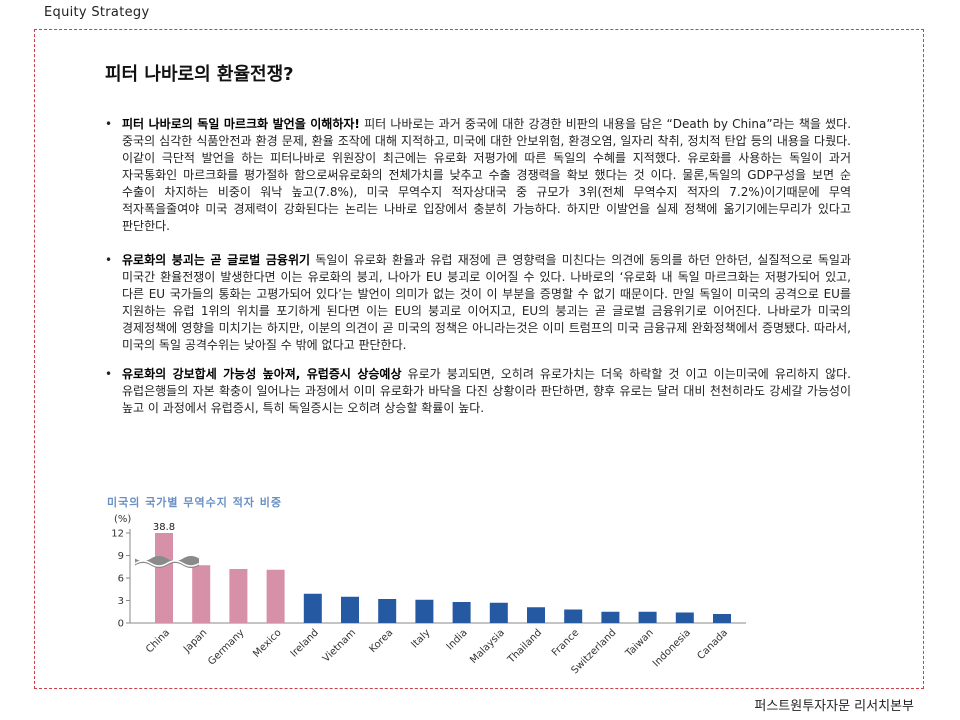 Image resolution: width=960 pixels, height=720 pixels. I want to click on y-axis-unit-label: (%), so click(122, 519).